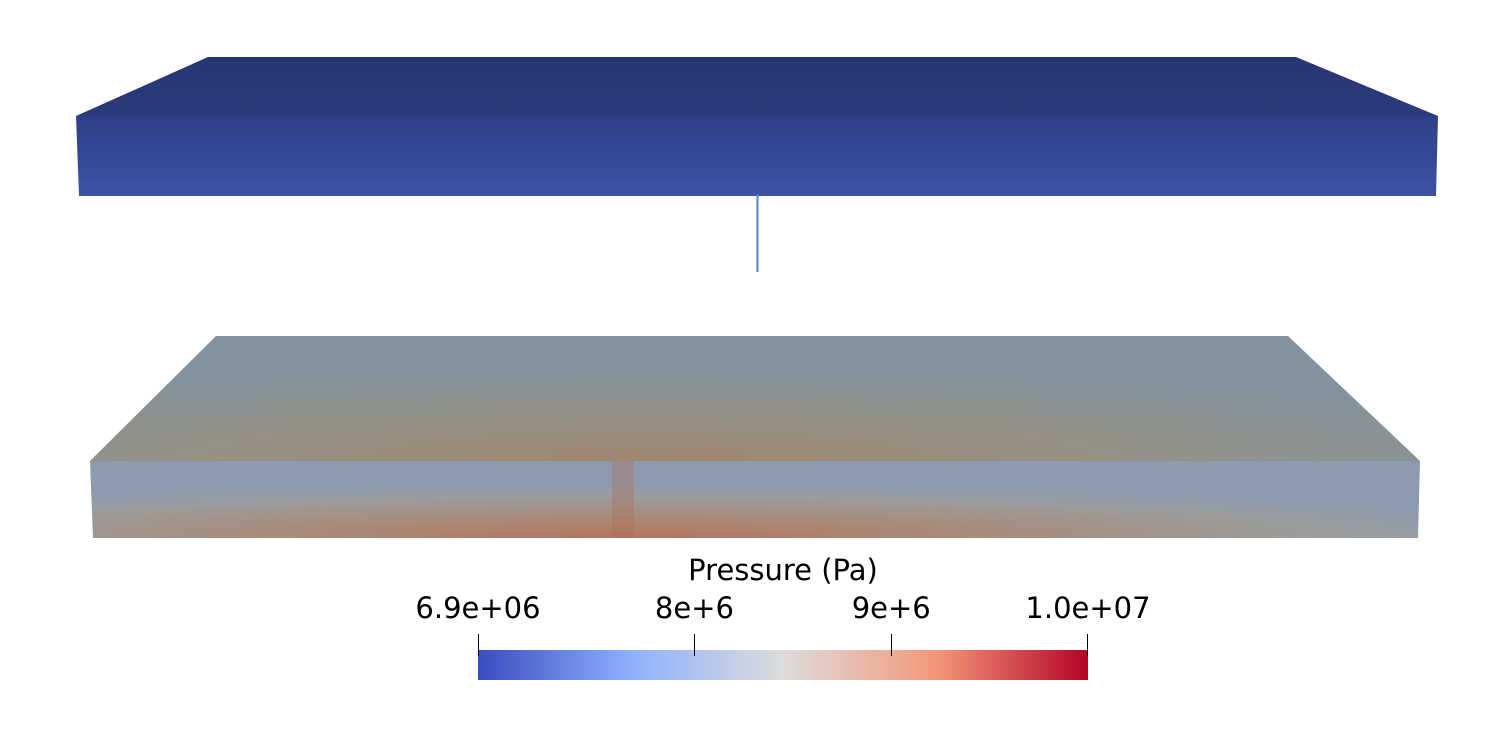  What do you see at coordinates (757, 233) in the screenshot?
I see `wellbore-connector` at bounding box center [757, 233].